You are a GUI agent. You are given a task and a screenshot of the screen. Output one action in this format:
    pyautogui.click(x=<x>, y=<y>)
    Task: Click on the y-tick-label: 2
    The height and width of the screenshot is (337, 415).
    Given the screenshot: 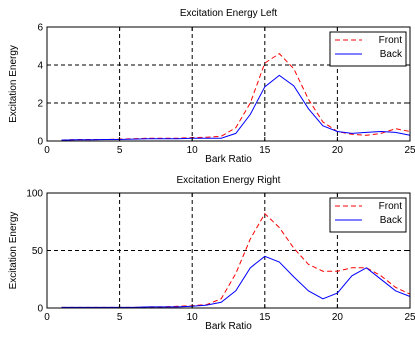 What is the action you would take?
    pyautogui.click(x=40, y=104)
    